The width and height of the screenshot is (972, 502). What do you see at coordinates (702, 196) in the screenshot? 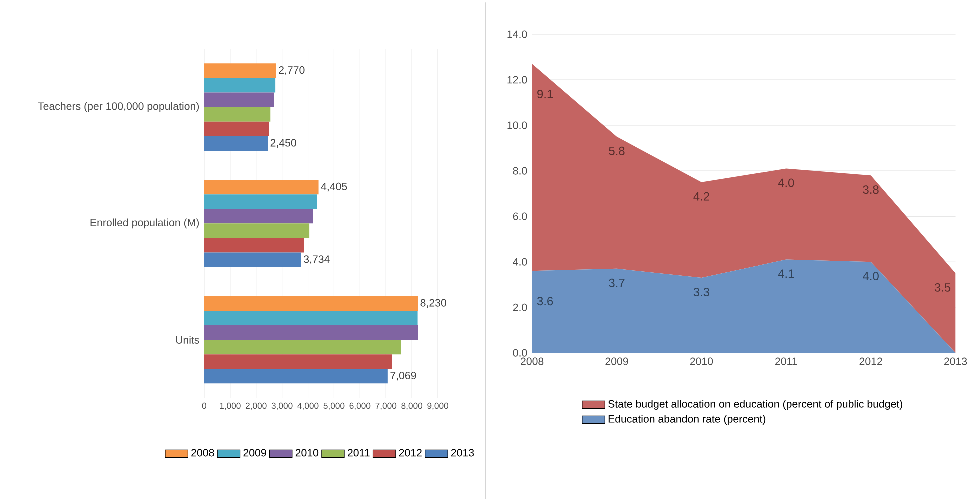
I see `data-label: 4.2` at bounding box center [702, 196].